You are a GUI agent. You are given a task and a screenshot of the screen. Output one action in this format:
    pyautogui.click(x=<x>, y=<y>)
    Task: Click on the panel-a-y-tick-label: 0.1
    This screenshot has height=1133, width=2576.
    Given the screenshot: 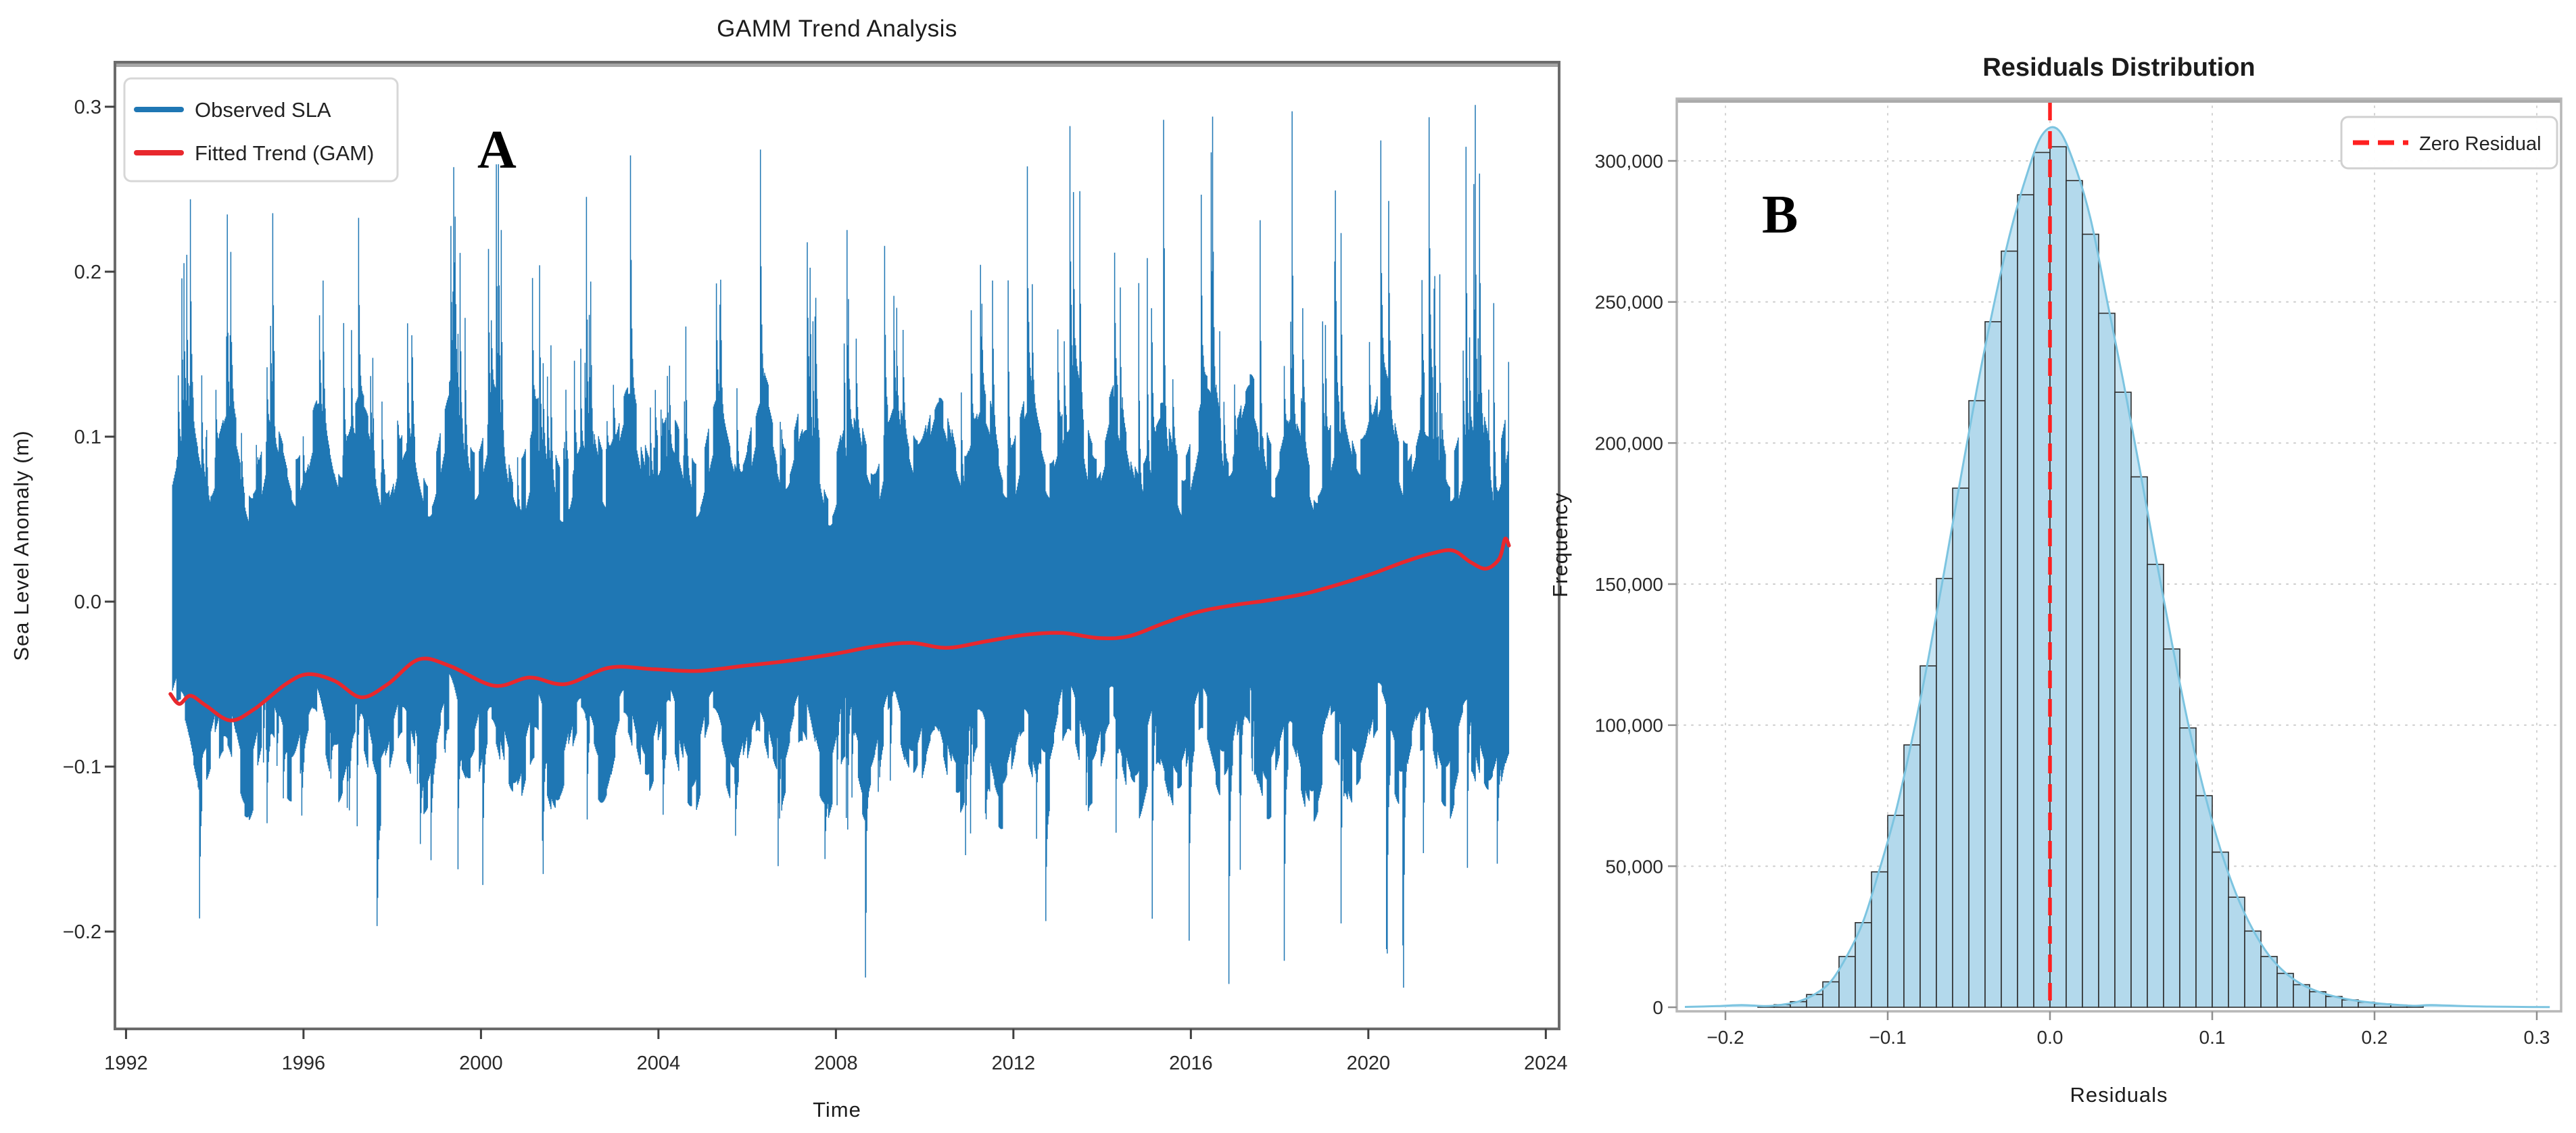 What is the action you would take?
    pyautogui.click(x=87, y=437)
    